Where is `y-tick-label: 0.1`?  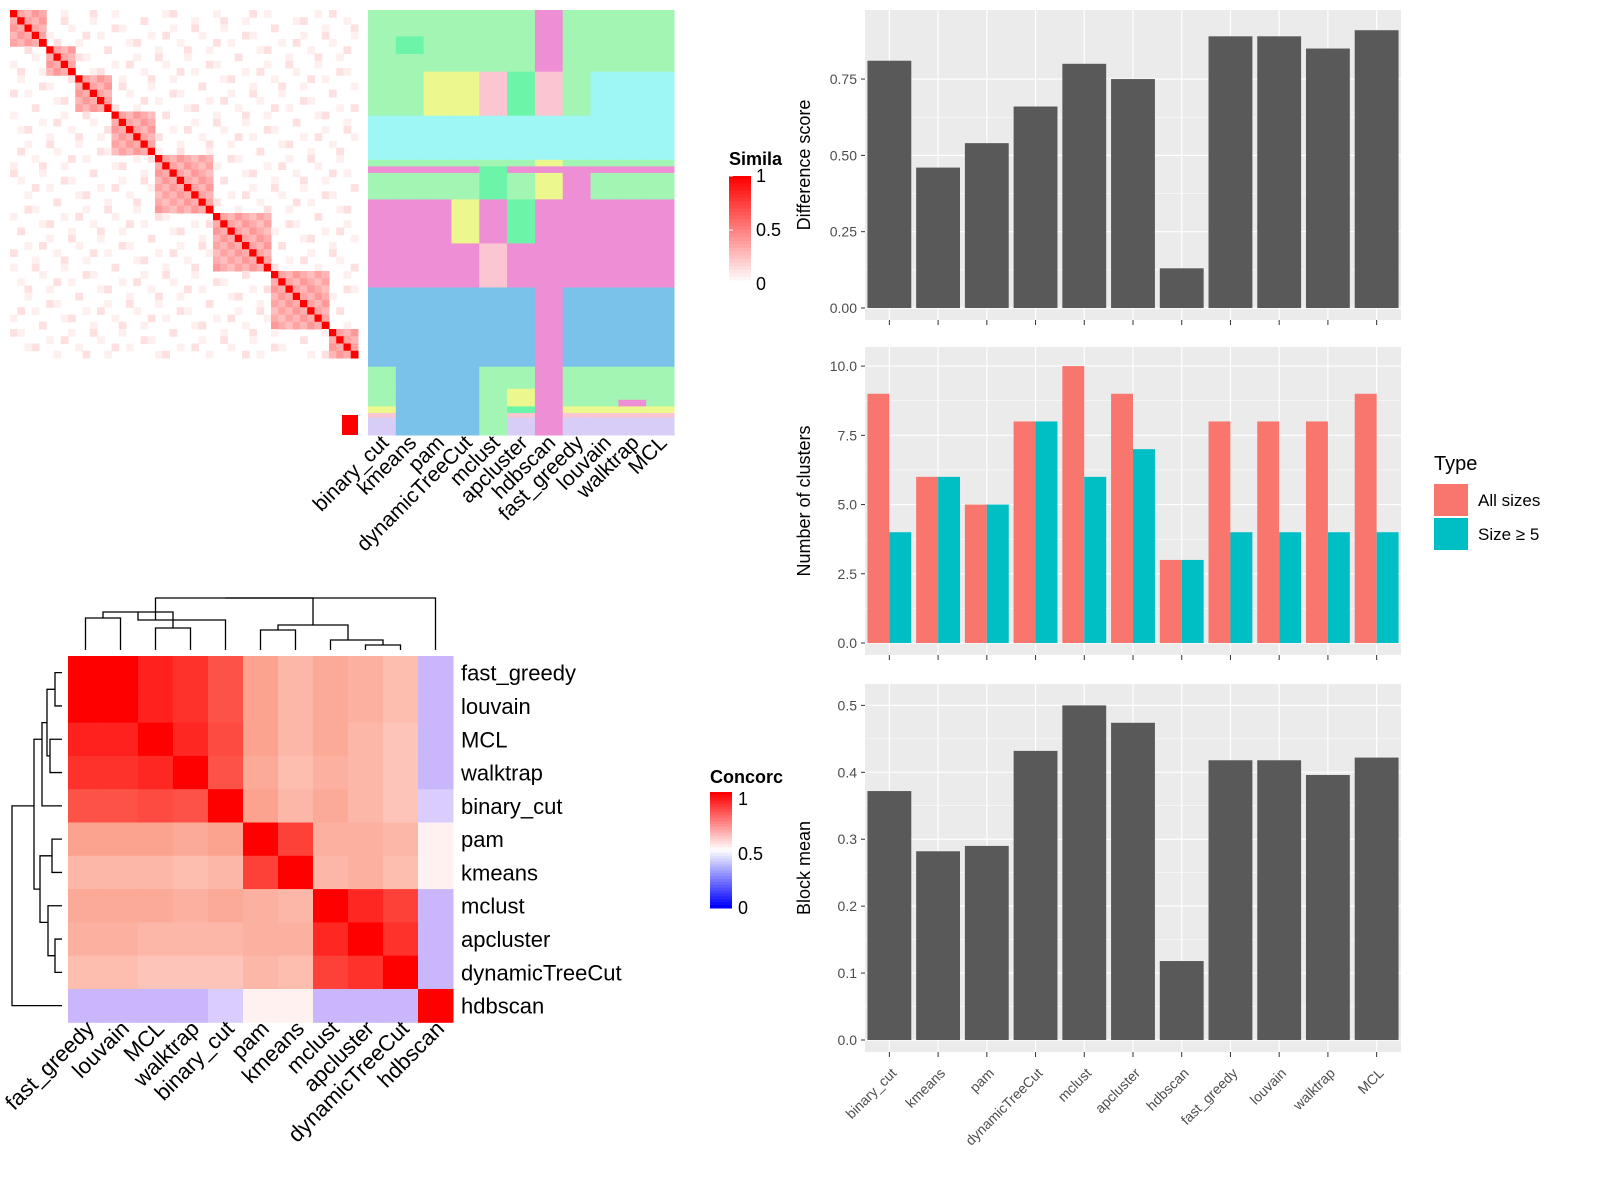 y-tick-label: 0.1 is located at coordinates (848, 973).